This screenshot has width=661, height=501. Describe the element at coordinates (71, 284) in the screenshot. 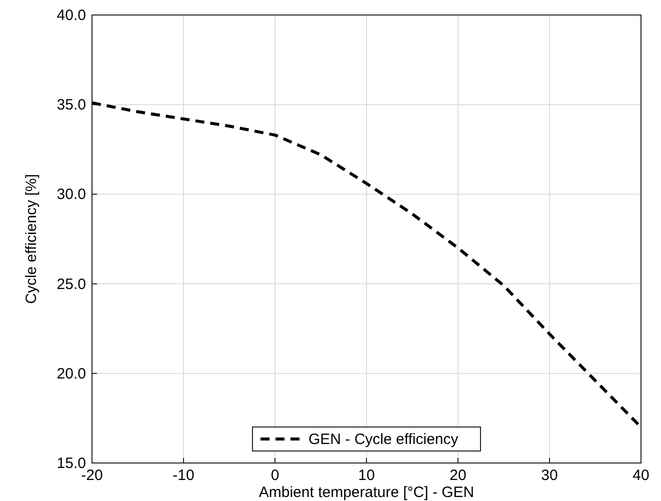

I see `y-tick-label: 25.0` at that location.